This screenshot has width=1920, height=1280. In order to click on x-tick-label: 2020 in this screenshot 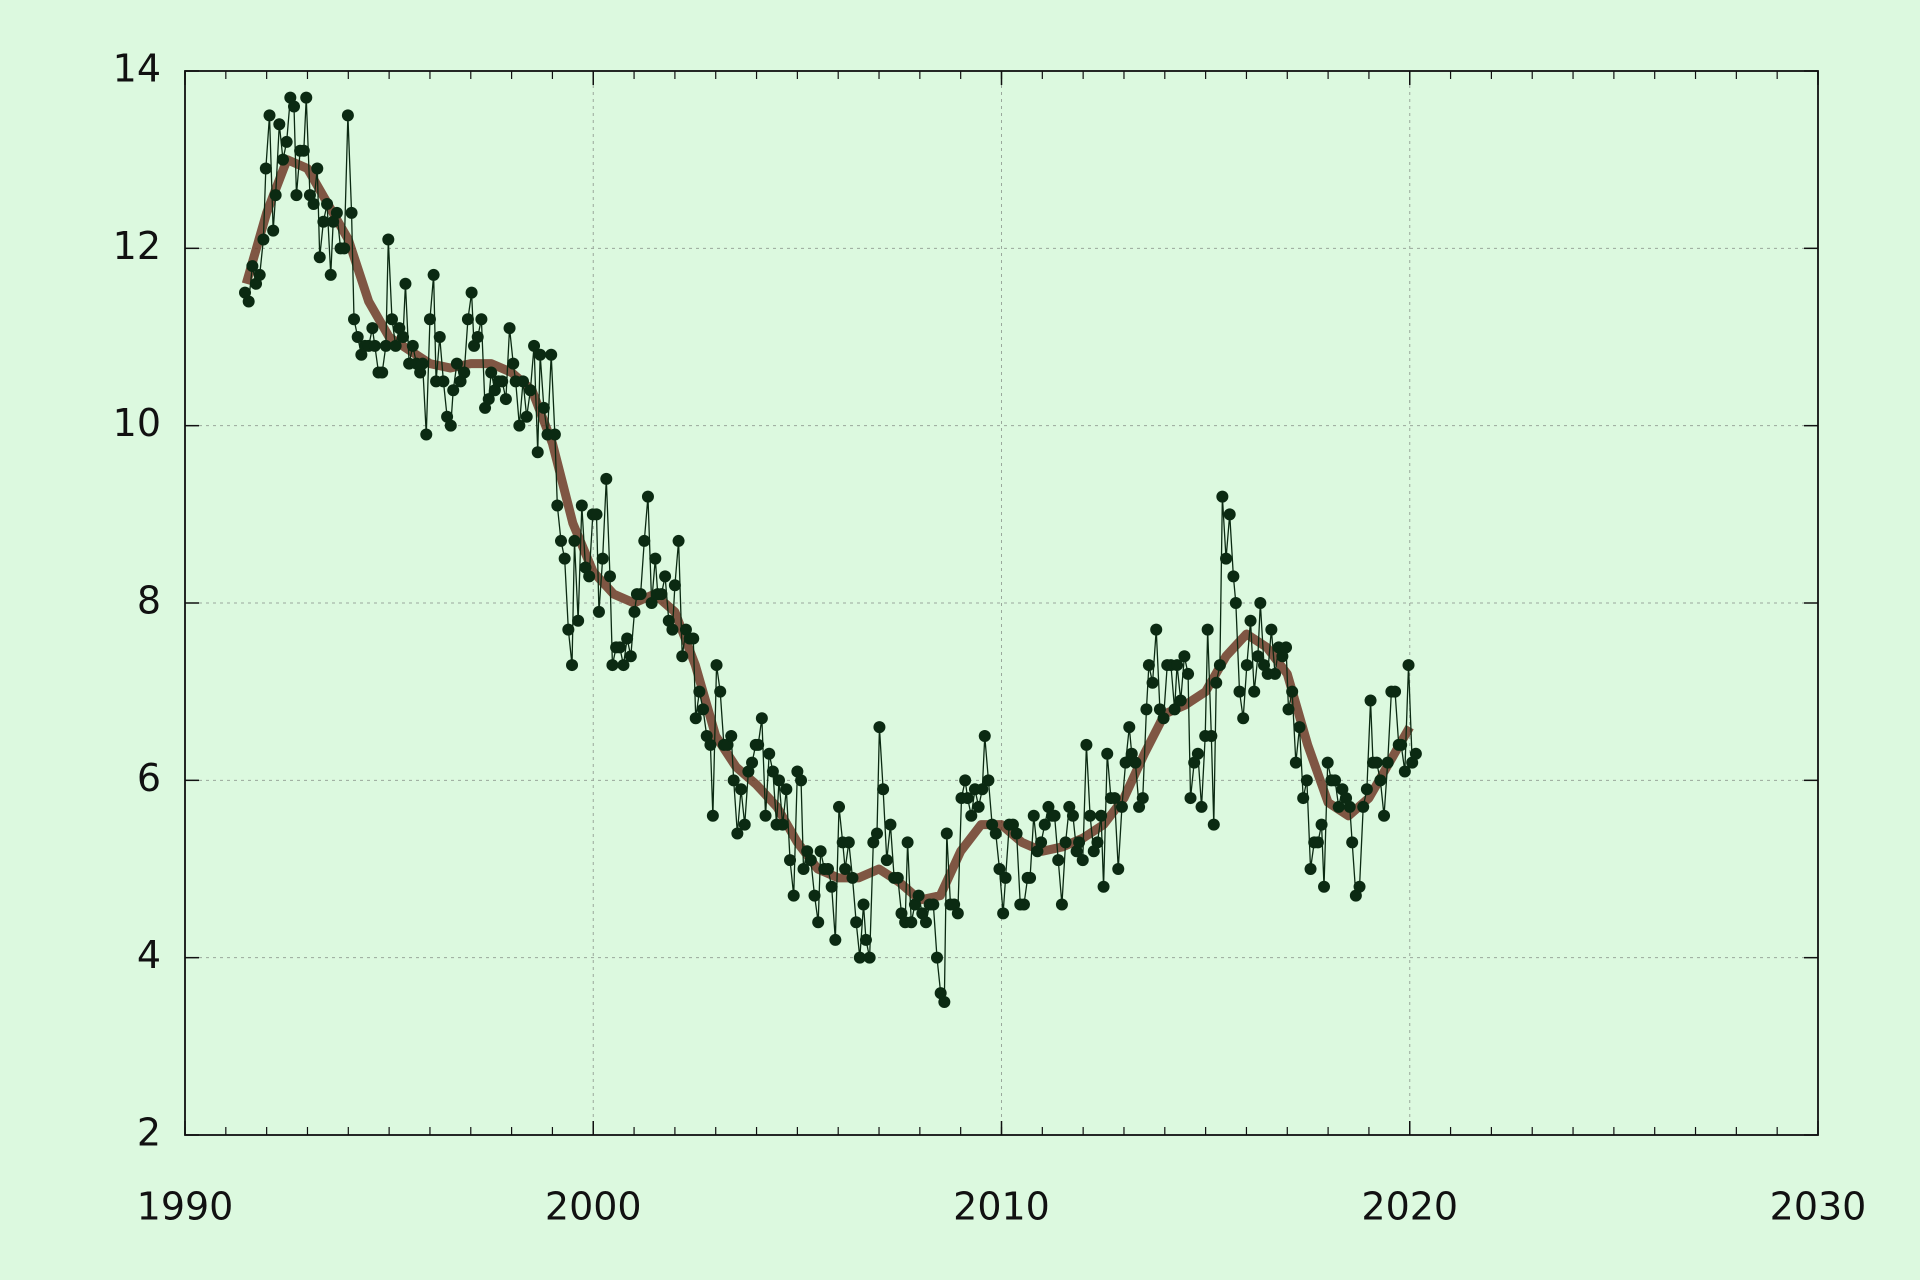, I will do `click(1409, 1207)`.